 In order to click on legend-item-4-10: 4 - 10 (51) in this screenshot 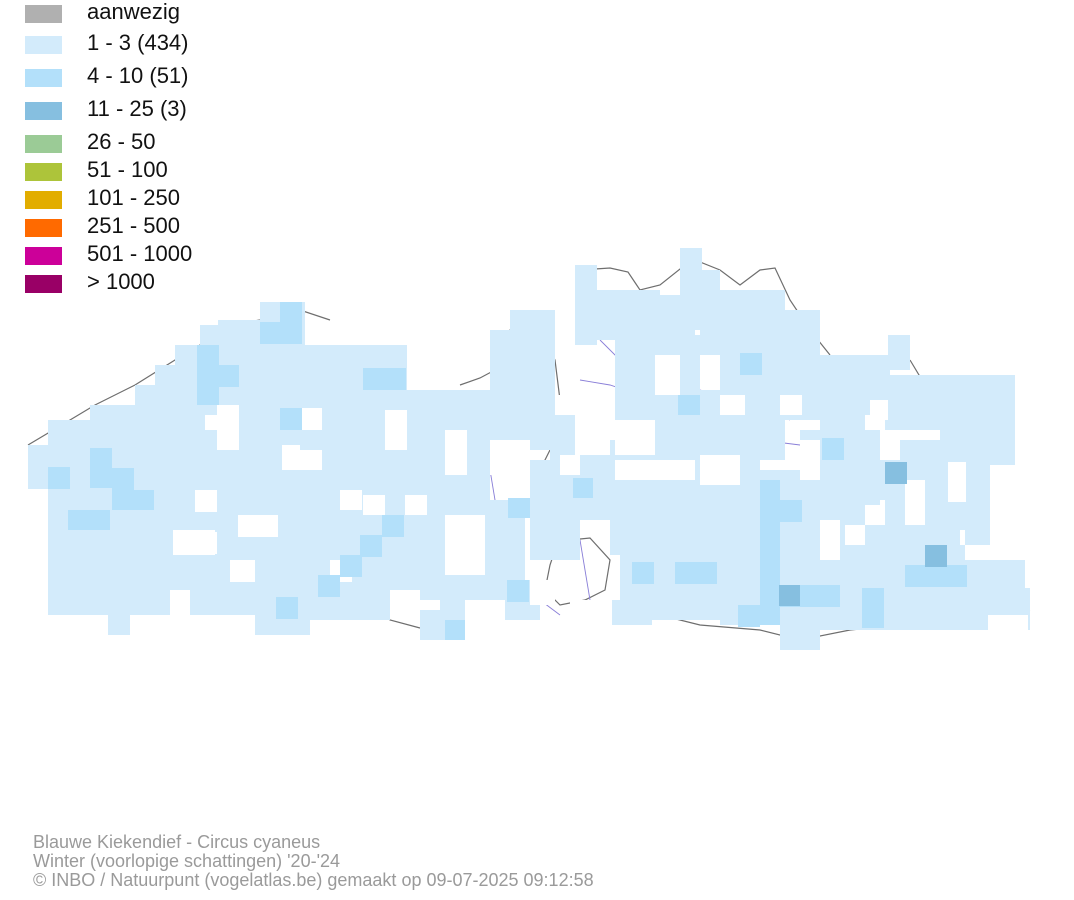, I will do `click(175, 76)`.